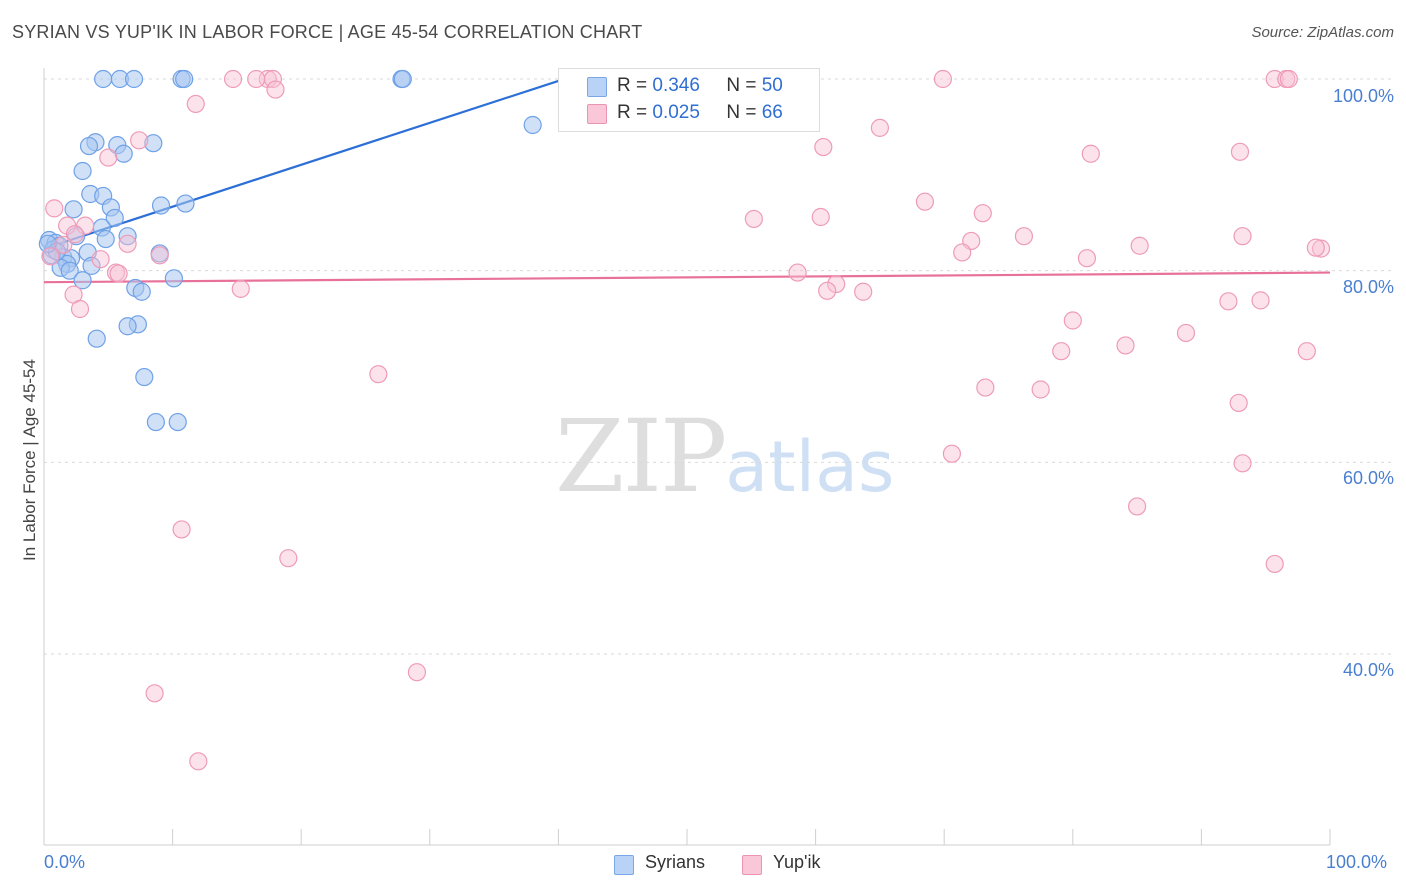  I want to click on watermark: ZIPatlas, so click(724, 456).